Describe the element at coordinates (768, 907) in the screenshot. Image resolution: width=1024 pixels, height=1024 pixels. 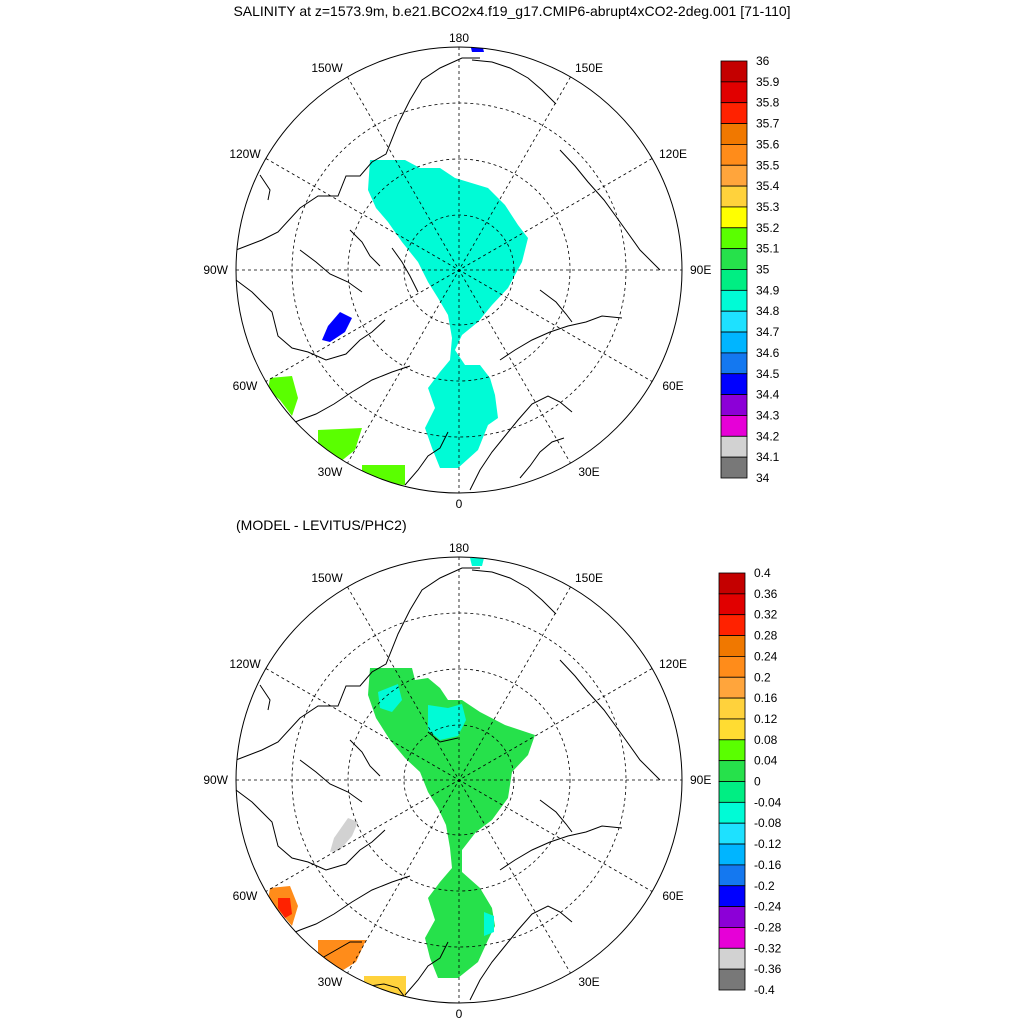
I see `colorbar-tick-label: -0.24` at that location.